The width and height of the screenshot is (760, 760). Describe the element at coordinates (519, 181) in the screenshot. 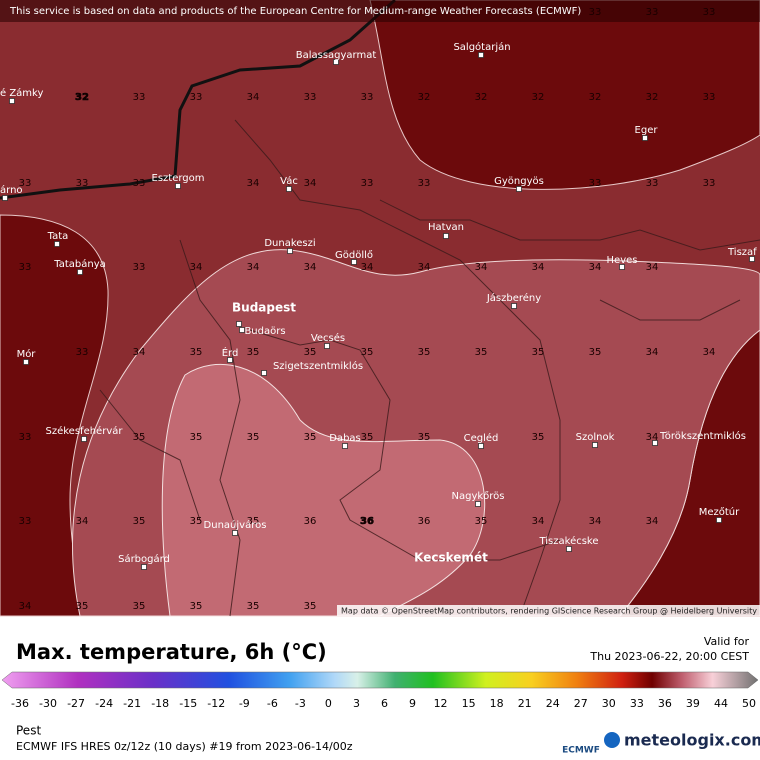

I see `city-name: Gyöngyös` at that location.